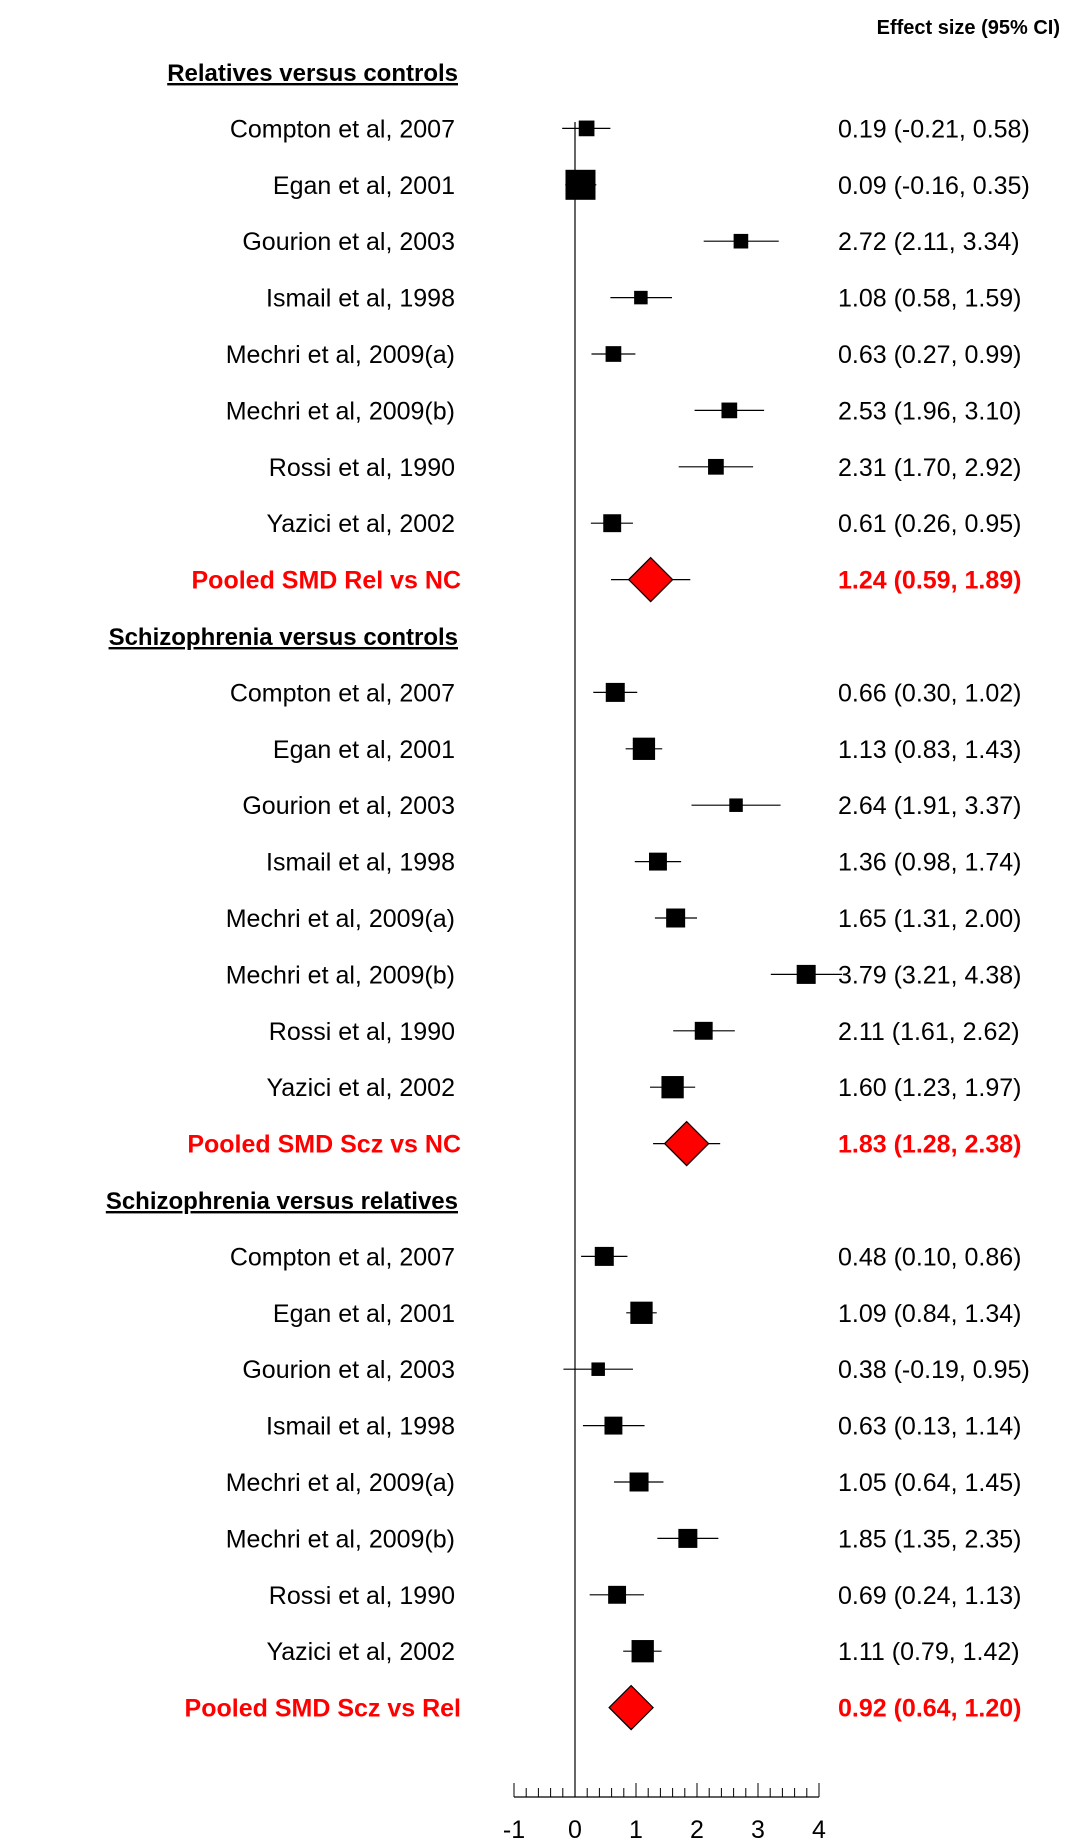 This screenshot has height=1846, width=1073. What do you see at coordinates (929, 242) in the screenshot?
I see `ci-text: 2.72 (2.11, 3.34)` at bounding box center [929, 242].